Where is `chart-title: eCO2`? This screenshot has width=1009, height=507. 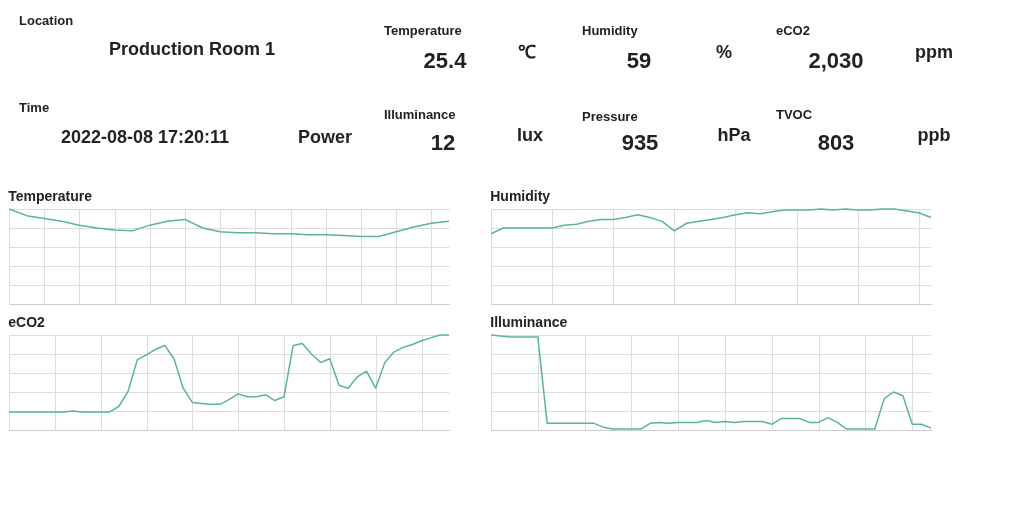 chart-title: eCO2 is located at coordinates (27, 322).